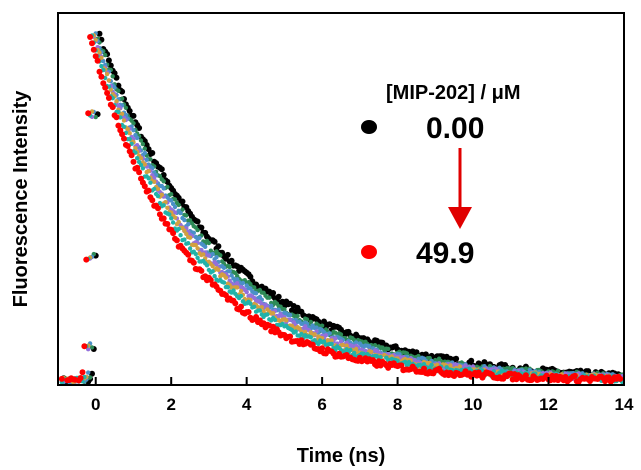  Describe the element at coordinates (95, 404) in the screenshot. I see `x-tick-label: 0` at that location.